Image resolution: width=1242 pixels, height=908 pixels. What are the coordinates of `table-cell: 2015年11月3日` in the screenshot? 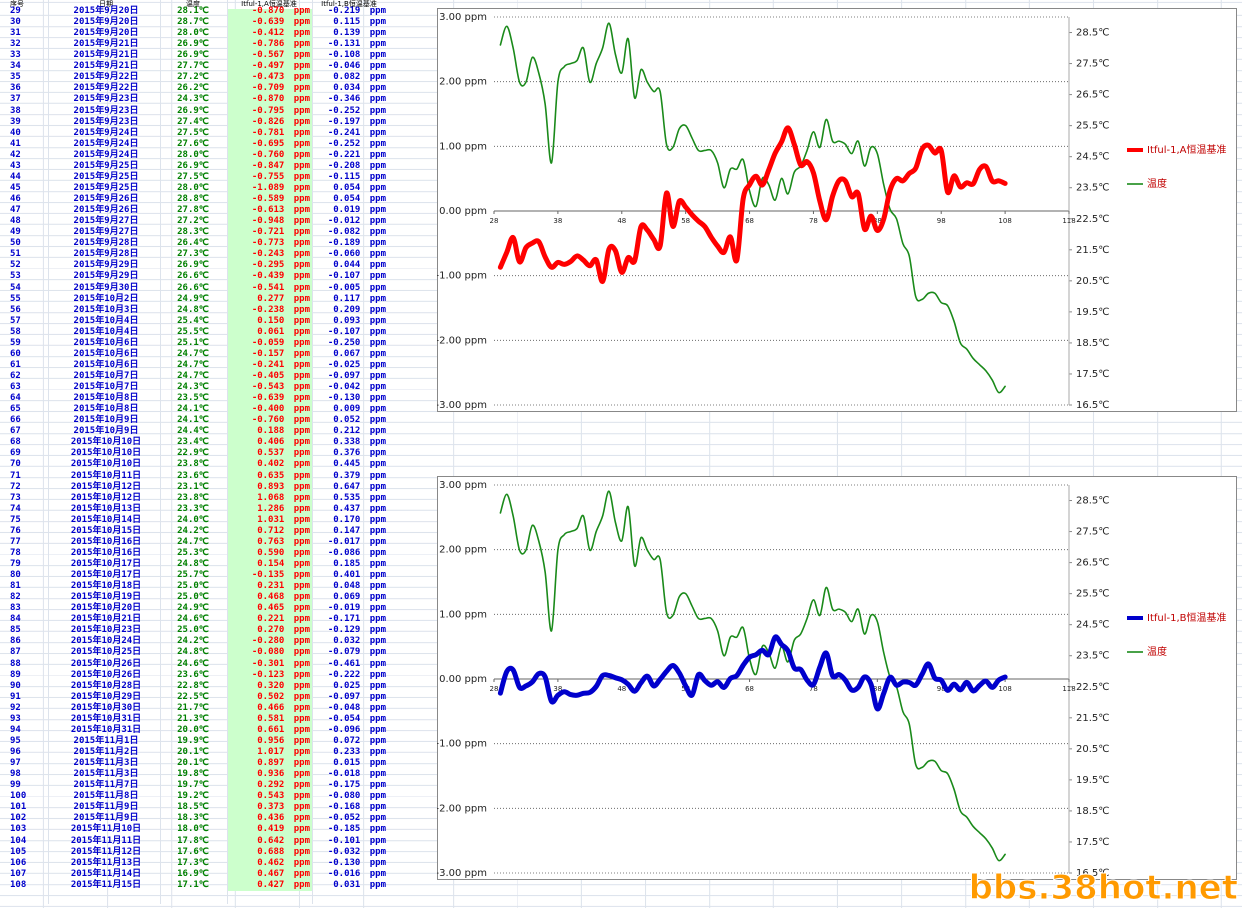 It's located at (106, 763).